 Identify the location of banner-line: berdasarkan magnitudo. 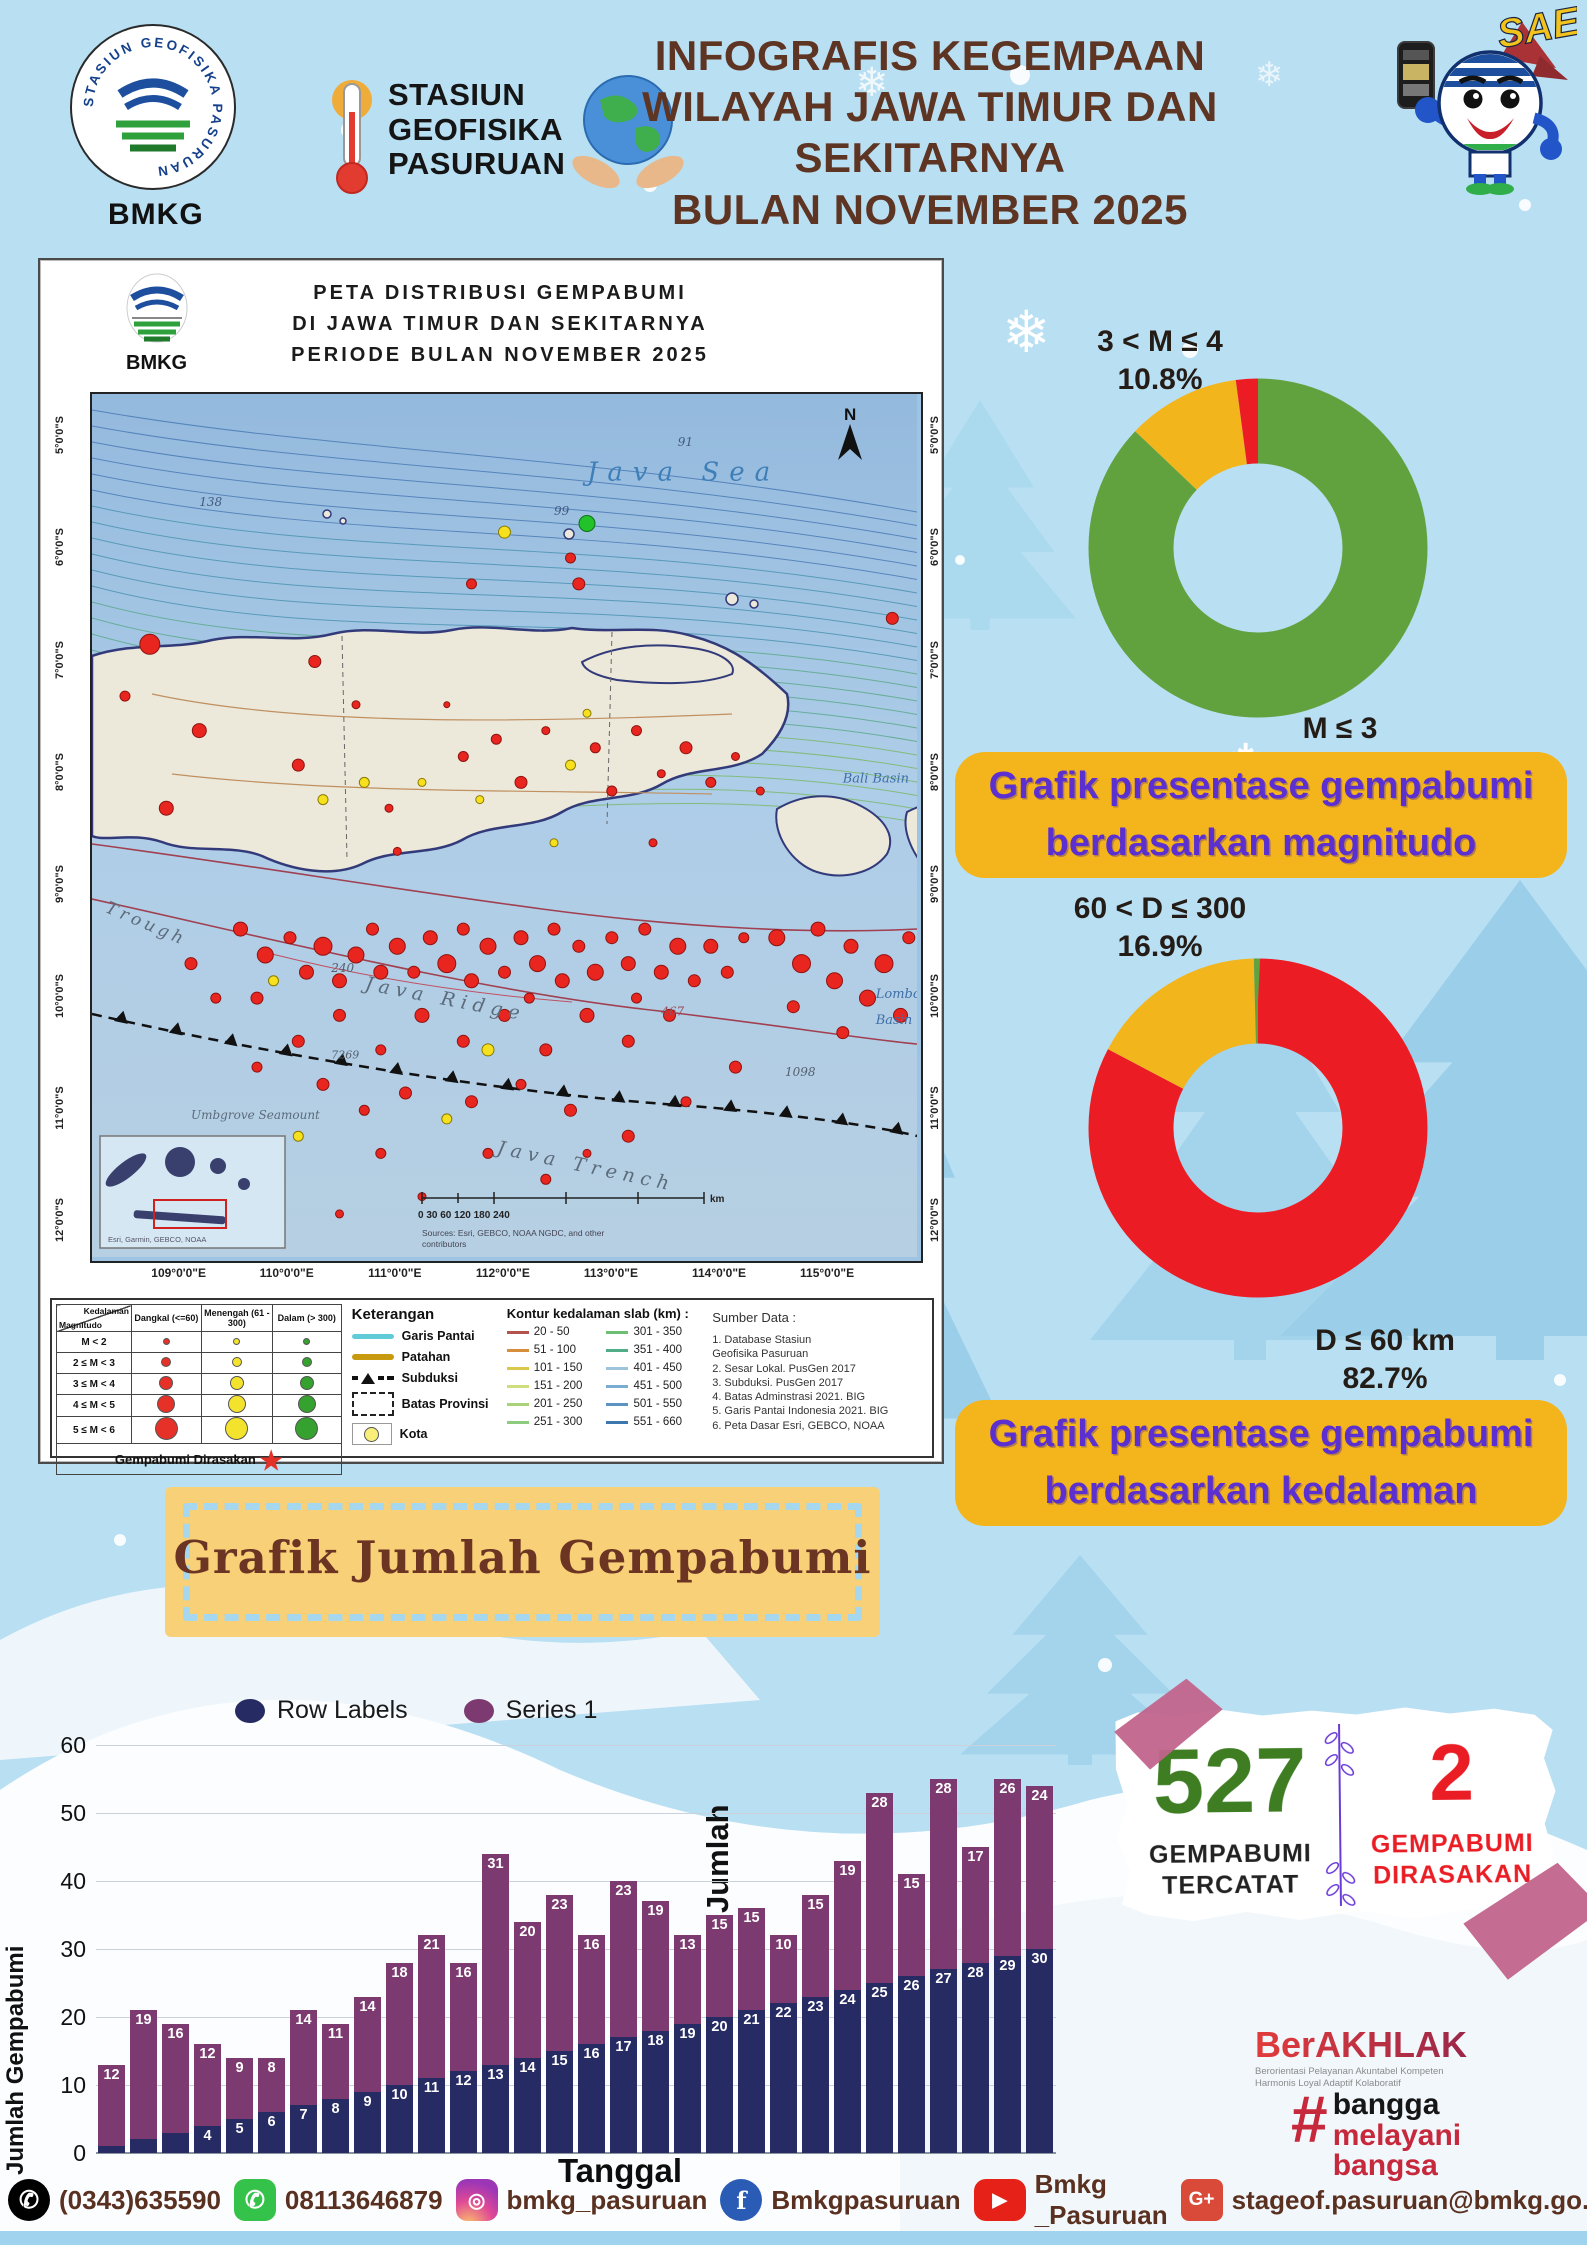
(1261, 843).